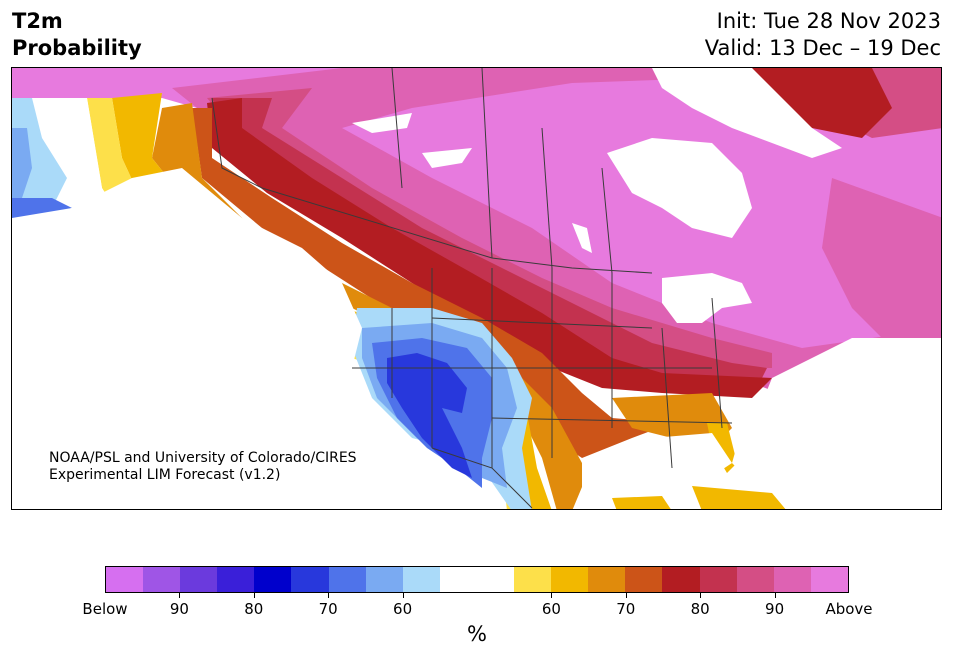 Image resolution: width=953 pixels, height=659 pixels. What do you see at coordinates (652, 471) in the screenshot?
I see `ocean-gulf` at bounding box center [652, 471].